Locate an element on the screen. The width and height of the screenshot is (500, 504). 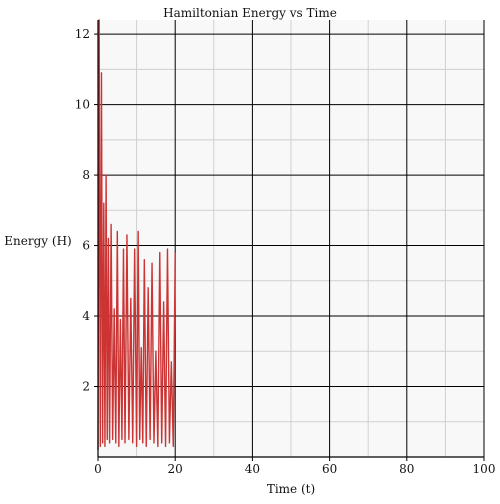
x-tick-label: 20 is located at coordinates (175, 469).